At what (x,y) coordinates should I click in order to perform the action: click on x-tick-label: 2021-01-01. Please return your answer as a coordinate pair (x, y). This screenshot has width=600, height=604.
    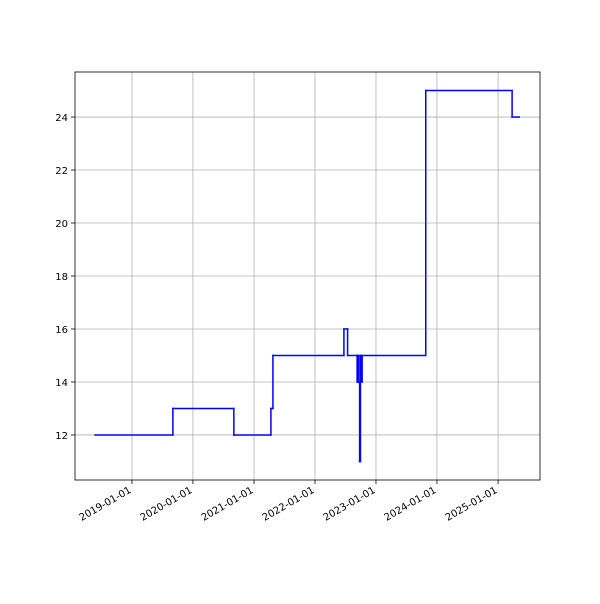
    Looking at the image, I should click on (228, 504).